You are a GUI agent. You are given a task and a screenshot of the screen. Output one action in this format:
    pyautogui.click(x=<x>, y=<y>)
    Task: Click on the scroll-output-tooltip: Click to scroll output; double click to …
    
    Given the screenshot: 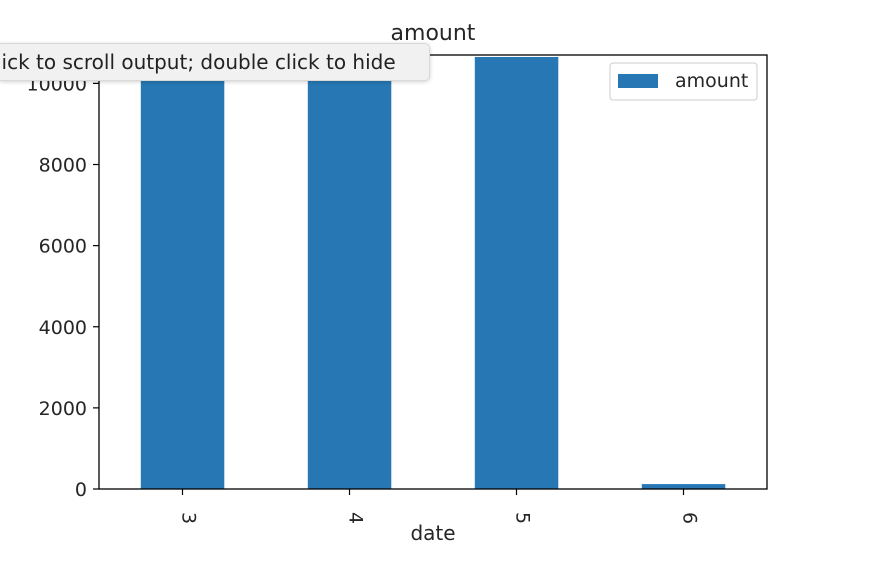 What is the action you would take?
    pyautogui.click(x=215, y=62)
    